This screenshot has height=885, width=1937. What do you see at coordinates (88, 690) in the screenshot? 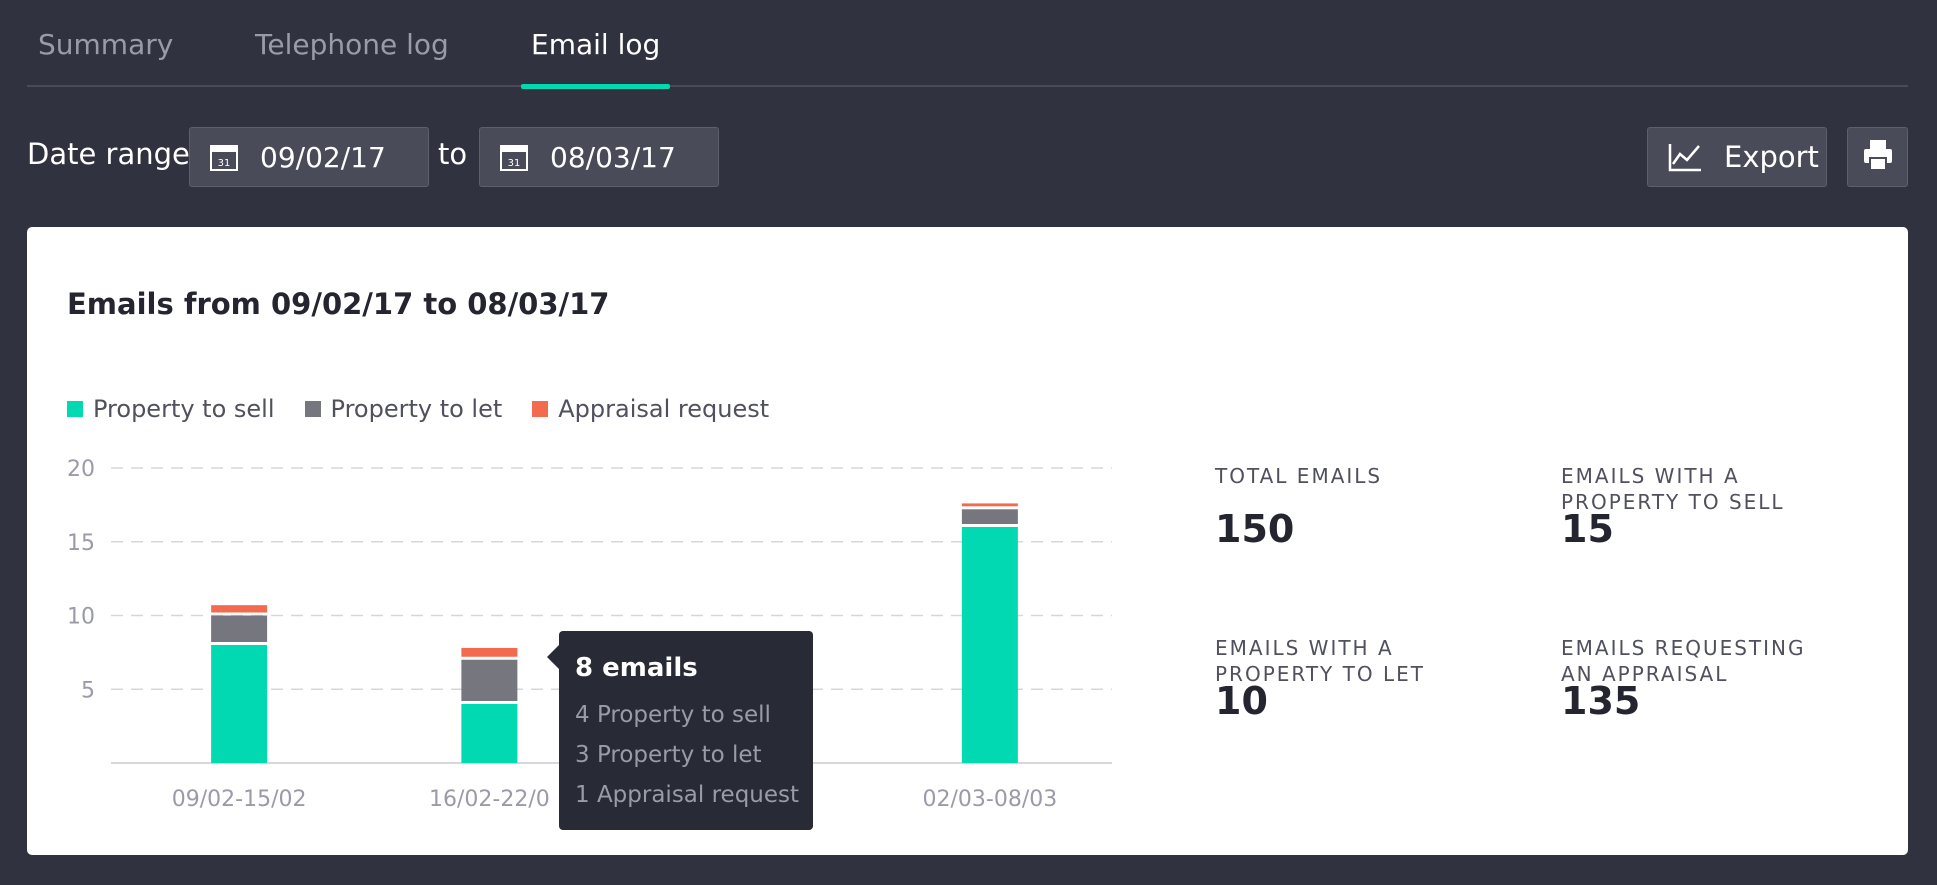
I see `y-tick-label: 5` at bounding box center [88, 690].